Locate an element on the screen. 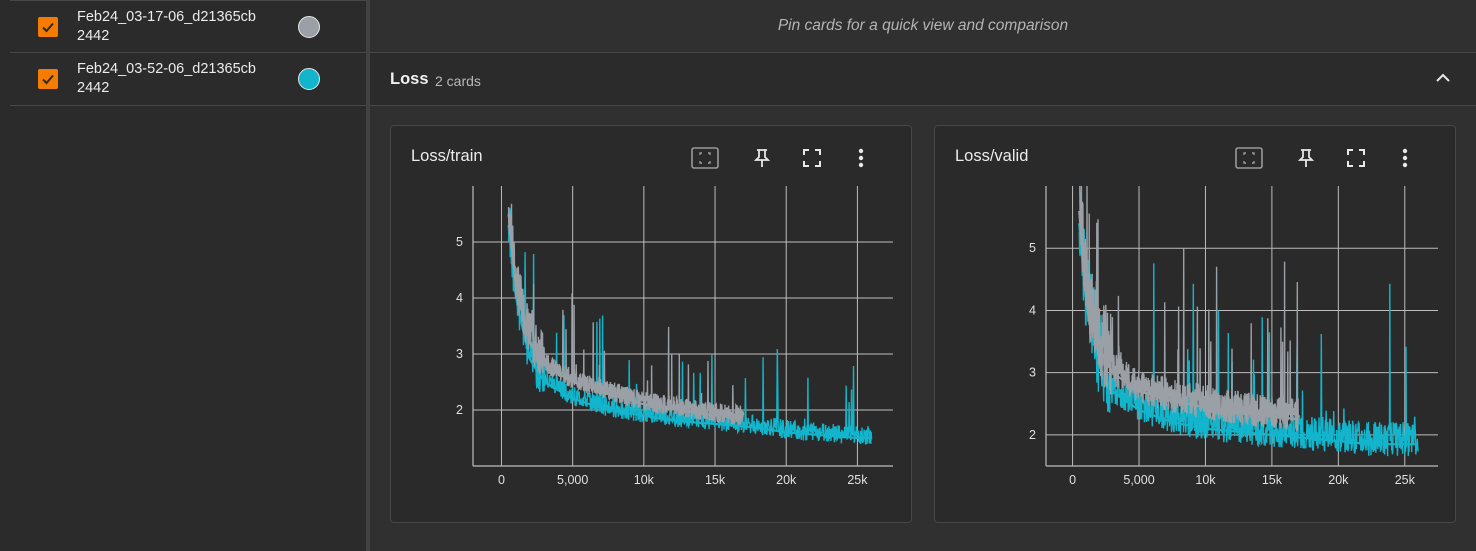 The image size is (1476, 551). run-row: Feb24_03-52-06_d21365cb 2442 is located at coordinates (188, 79).